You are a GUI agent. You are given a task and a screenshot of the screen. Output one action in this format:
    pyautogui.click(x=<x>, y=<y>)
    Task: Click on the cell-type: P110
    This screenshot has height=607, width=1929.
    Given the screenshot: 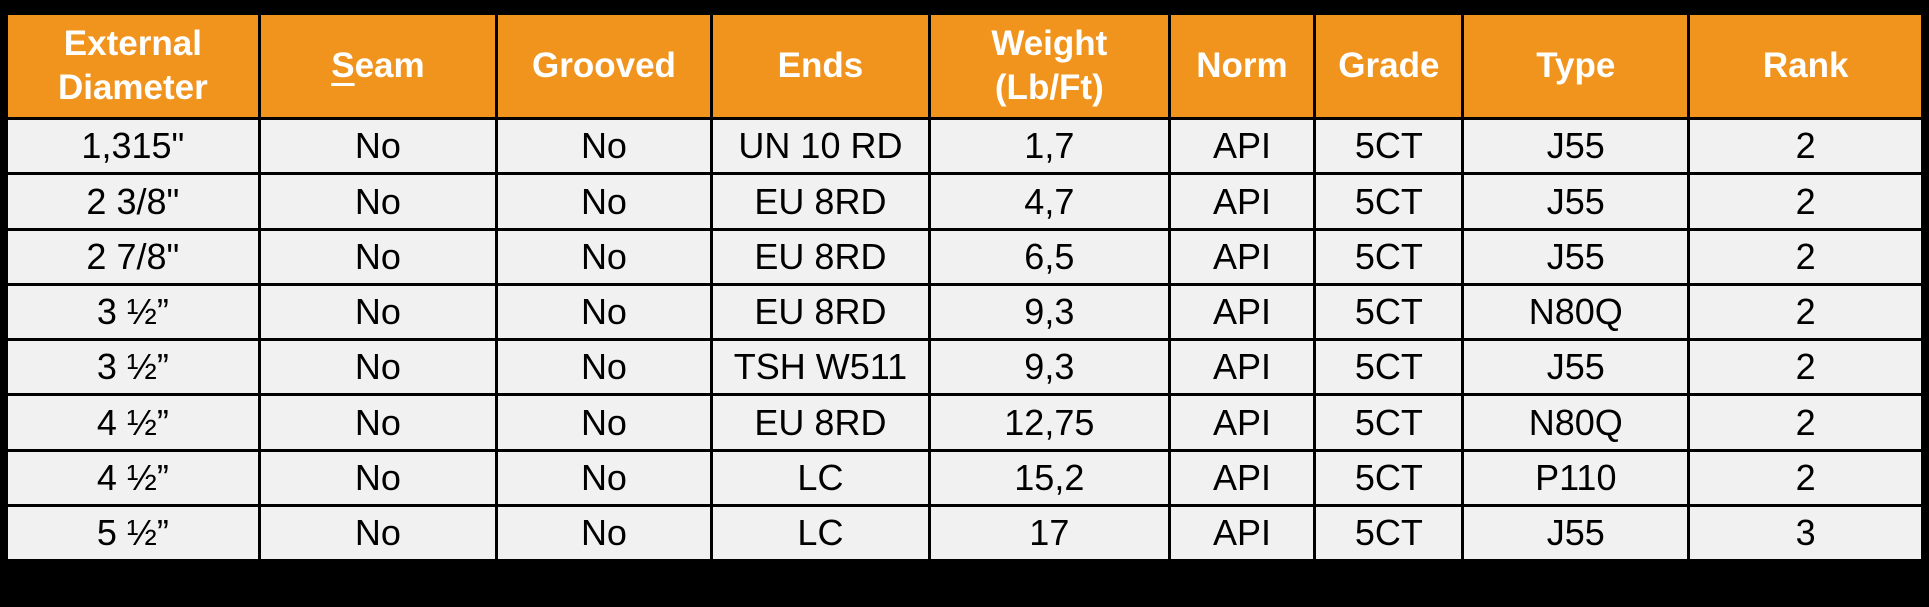 What is the action you would take?
    pyautogui.click(x=1576, y=477)
    